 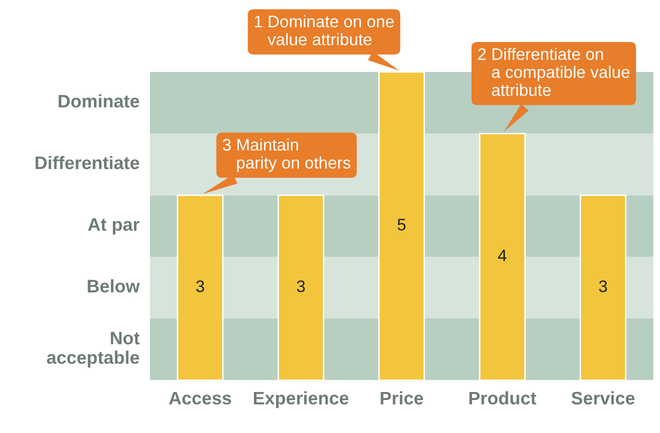 What do you see at coordinates (286, 155) in the screenshot?
I see `annotation: 3 Maintain parity on others` at bounding box center [286, 155].